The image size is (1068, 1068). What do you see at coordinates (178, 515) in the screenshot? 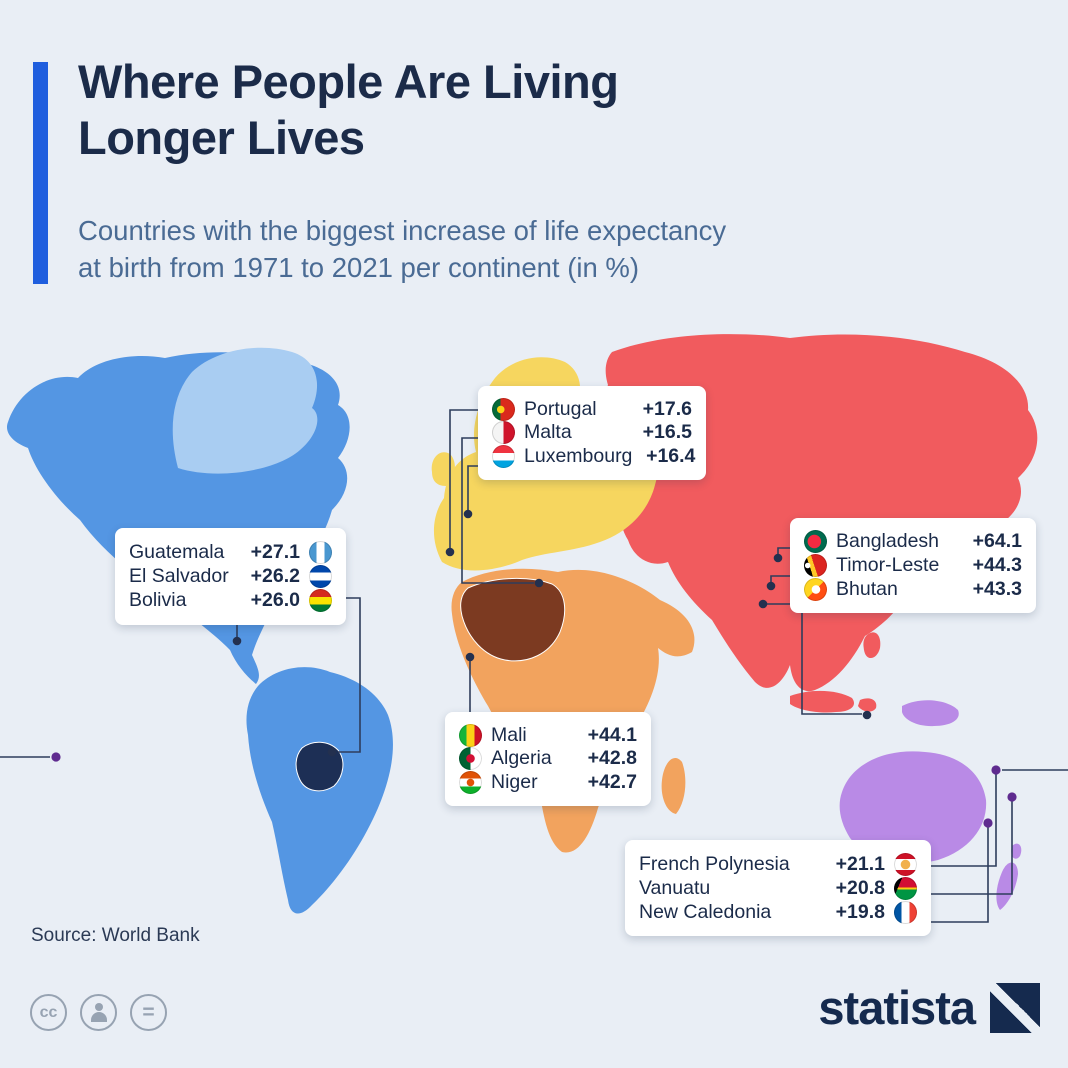
I see `continent-north-america` at bounding box center [178, 515].